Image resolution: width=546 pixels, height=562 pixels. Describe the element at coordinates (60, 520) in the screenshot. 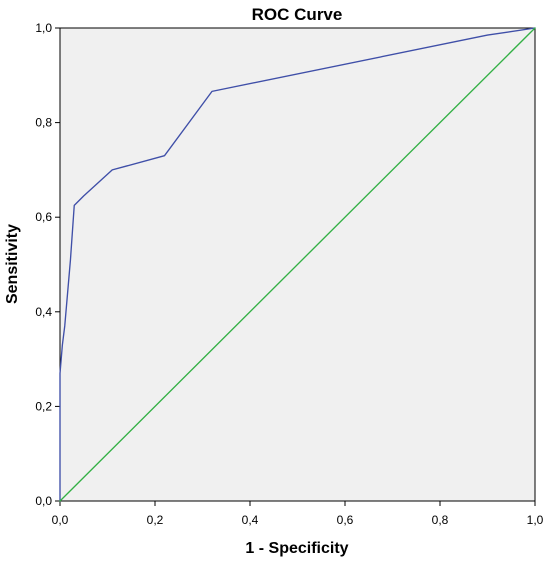

I see `x-tick-label: 0,0` at that location.